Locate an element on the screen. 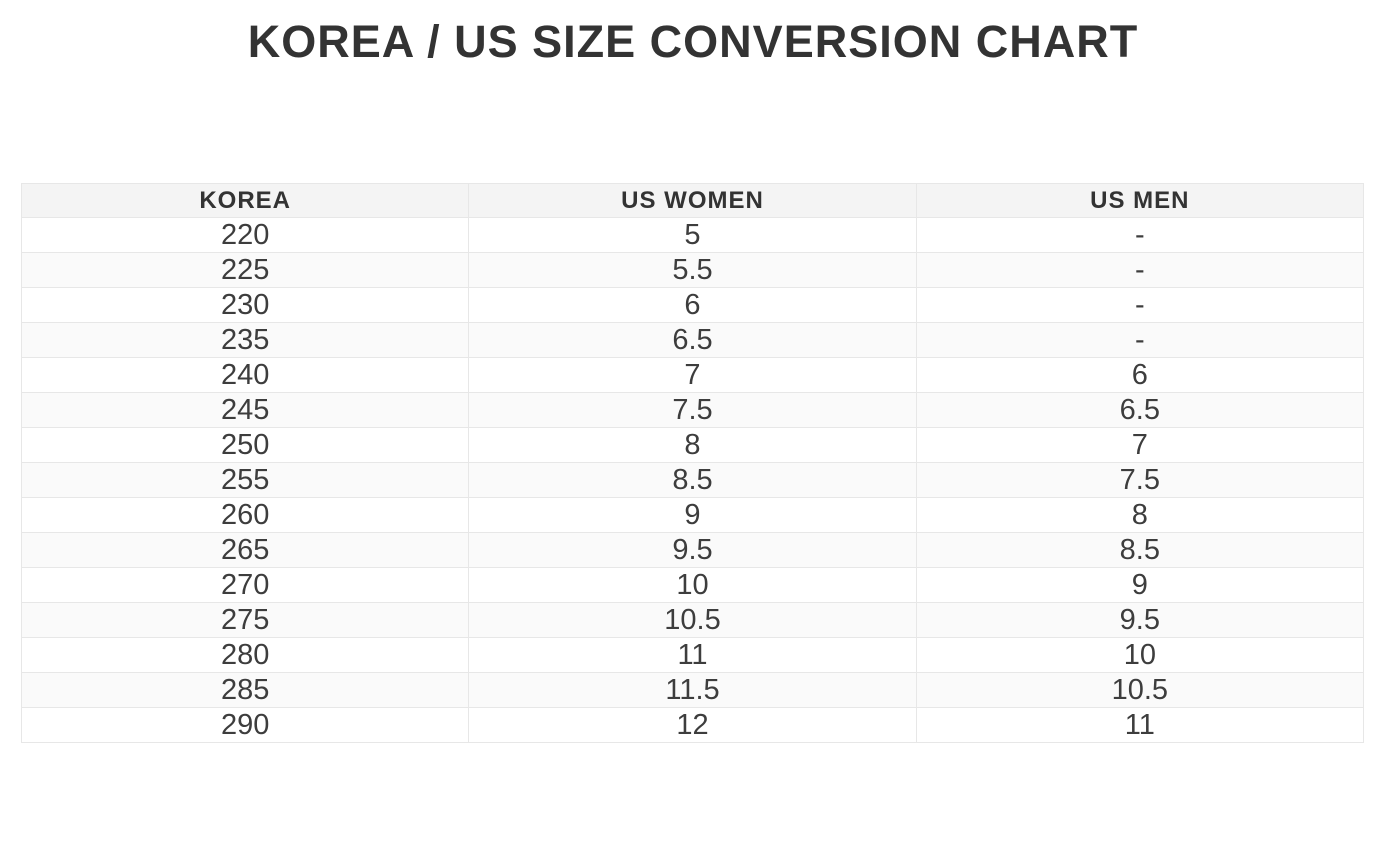 The height and width of the screenshot is (851, 1386). table-cell: 5.5 is located at coordinates (692, 270).